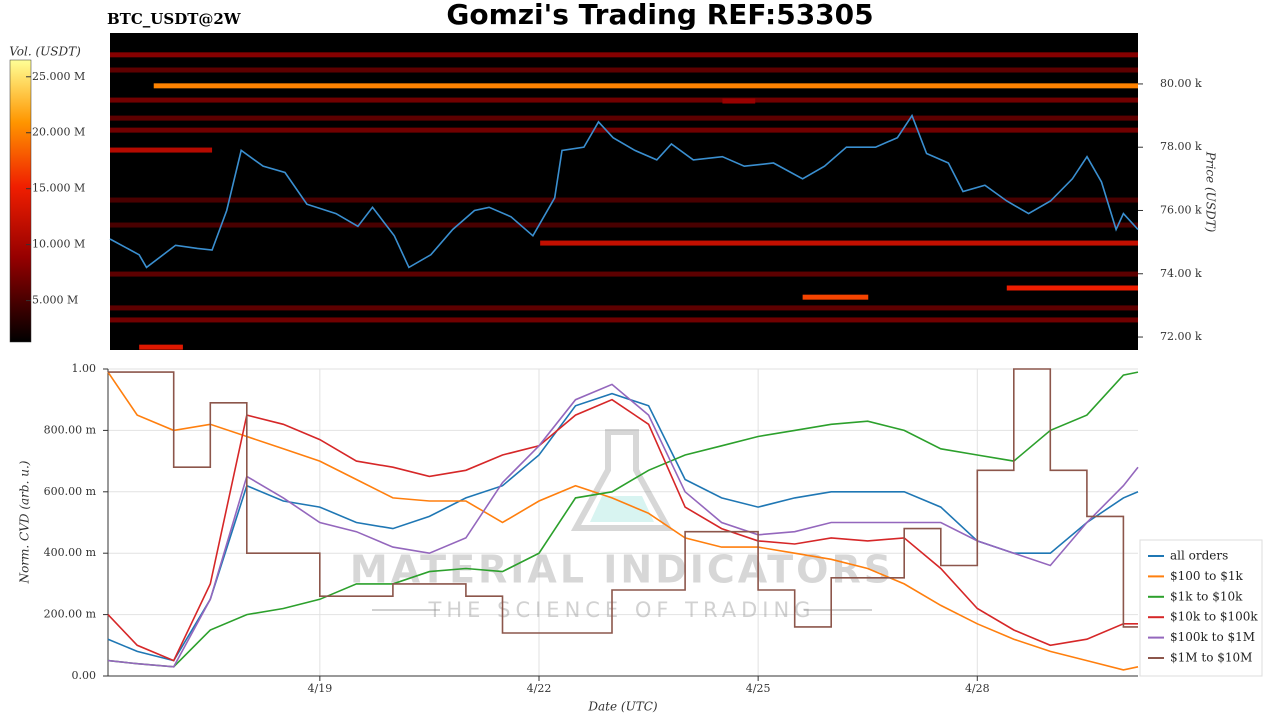 The width and height of the screenshot is (1280, 720). Describe the element at coordinates (1181, 83) in the screenshot. I see `y-tick-label: 80.00 k` at that location.